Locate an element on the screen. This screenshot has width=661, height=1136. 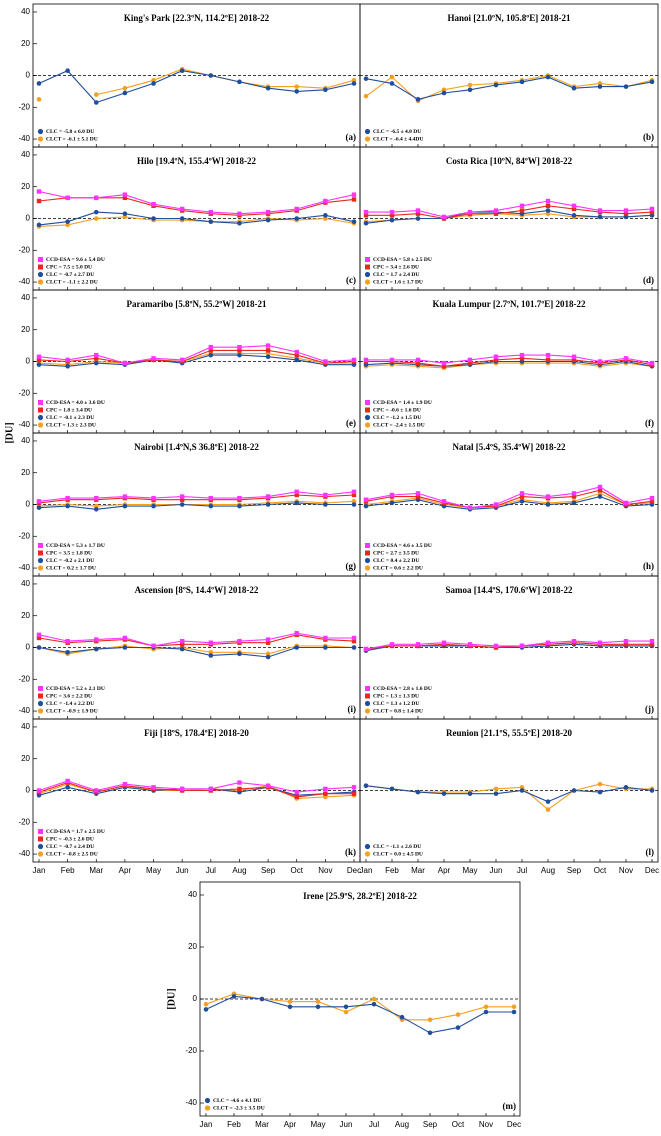
x-tick-label: Jul is located at coordinates (522, 870).